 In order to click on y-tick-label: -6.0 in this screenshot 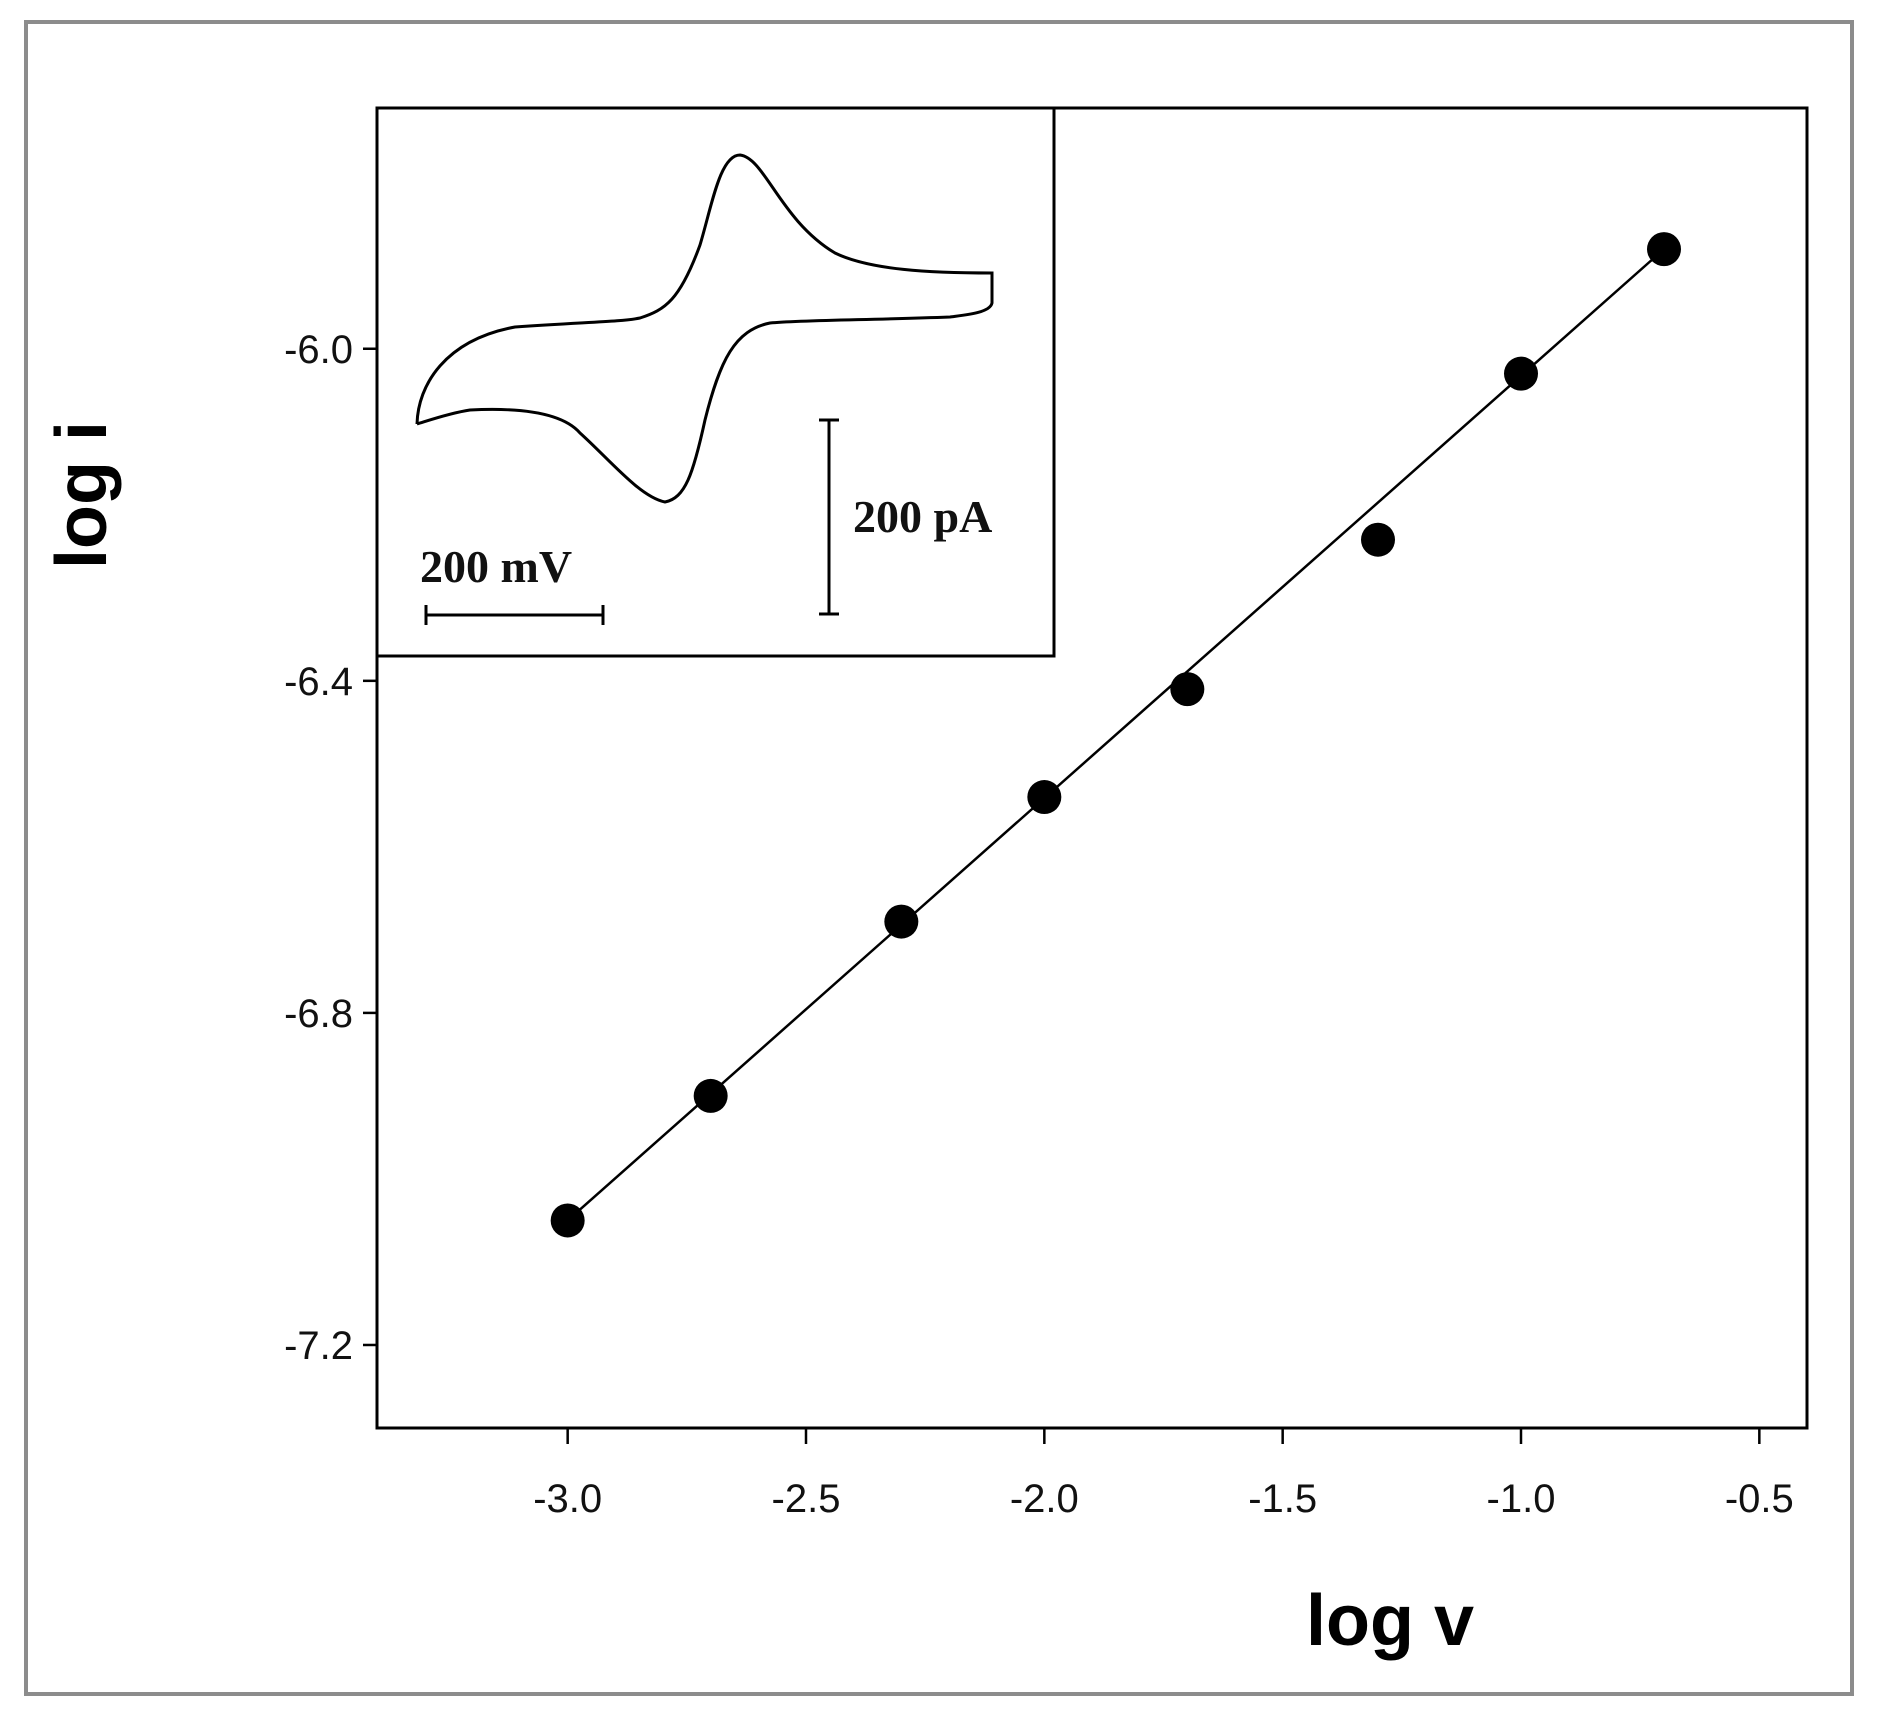, I will do `click(318, 350)`.